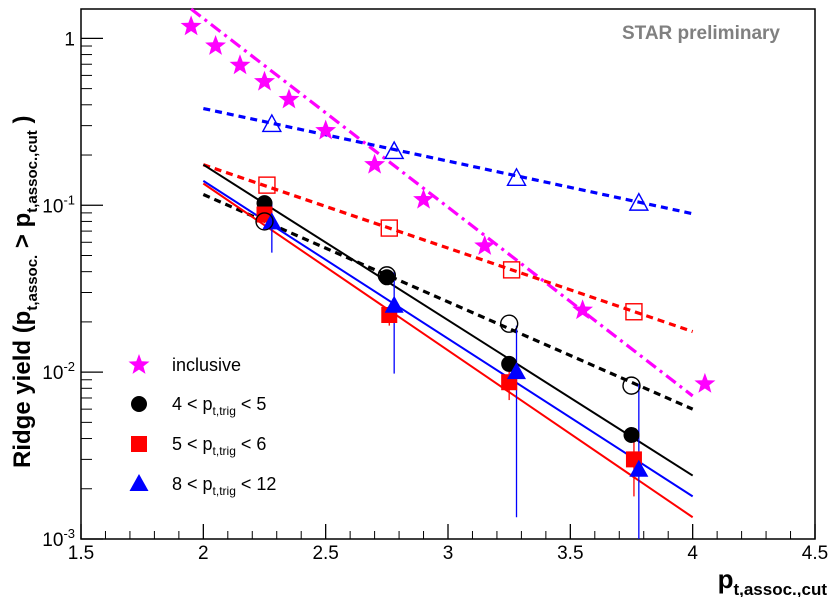 Image resolution: width=831 pixels, height=597 pixels. I want to click on legend-label-0: inclusive, so click(206, 365).